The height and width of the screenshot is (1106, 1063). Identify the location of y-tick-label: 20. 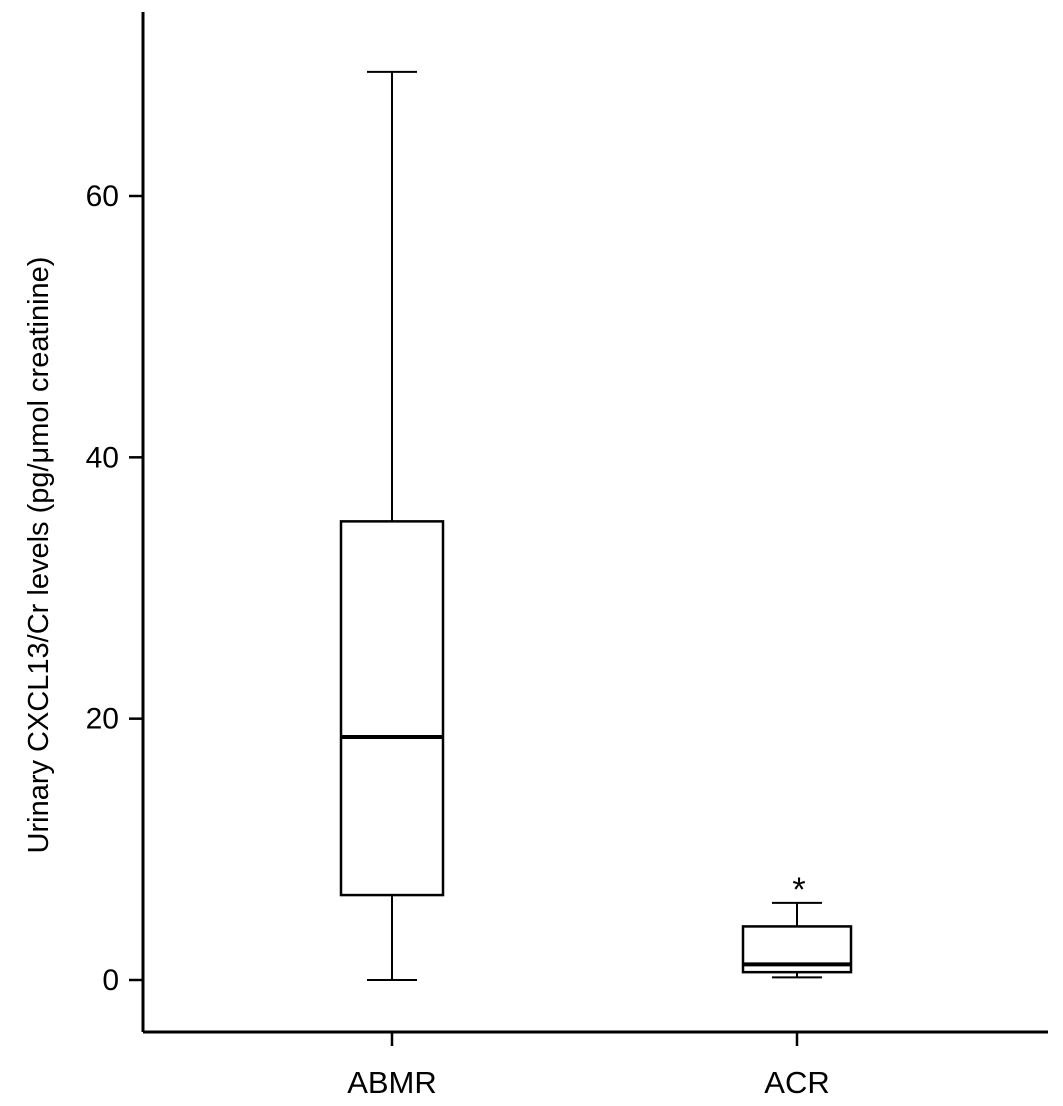
(102, 719).